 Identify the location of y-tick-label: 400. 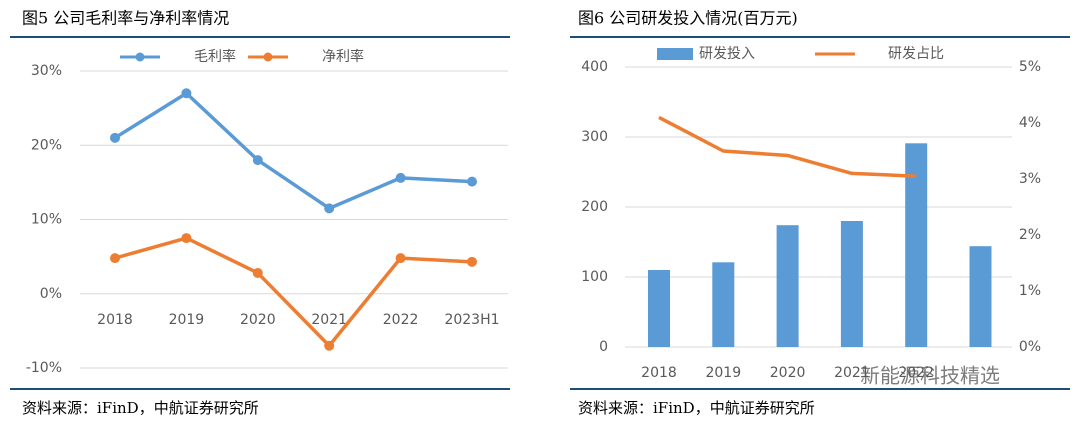
(594, 67).